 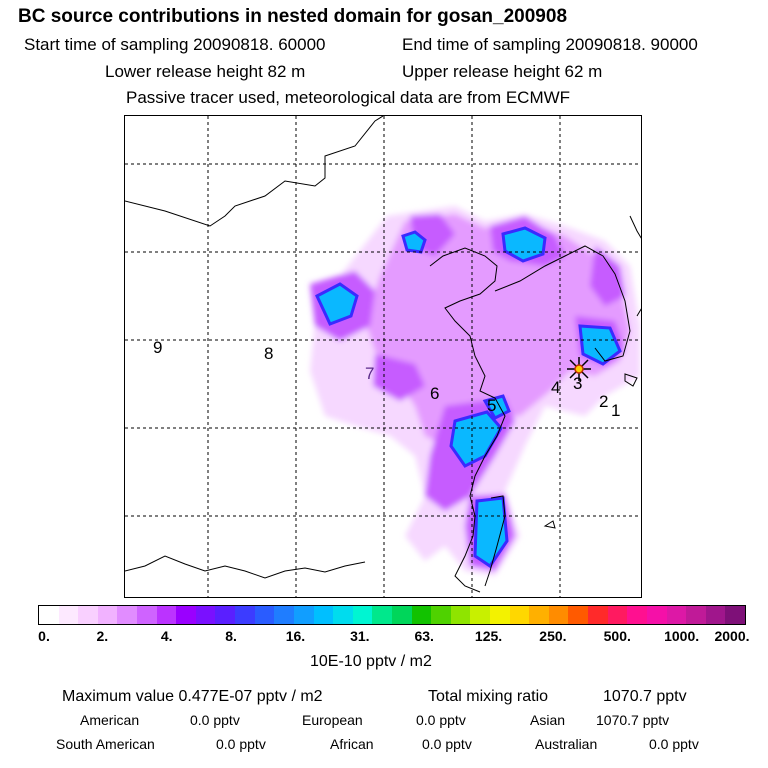 What do you see at coordinates (553, 636) in the screenshot?
I see `colorbar-tick-label: 250.` at bounding box center [553, 636].